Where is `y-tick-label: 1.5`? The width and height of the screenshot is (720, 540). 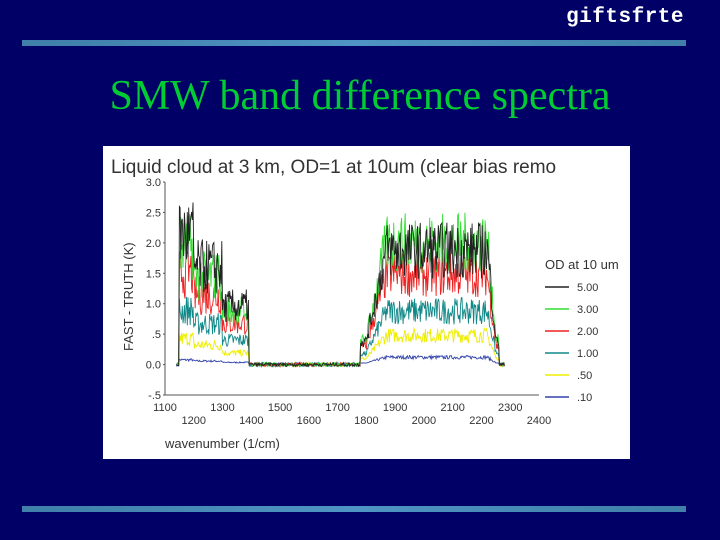 y-tick-label: 1.5 is located at coordinates (153, 274).